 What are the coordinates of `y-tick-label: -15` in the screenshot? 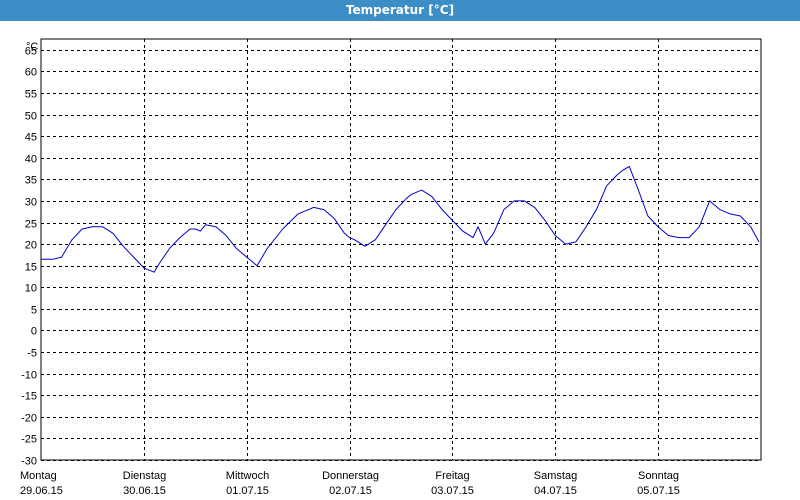 It's located at (29, 397).